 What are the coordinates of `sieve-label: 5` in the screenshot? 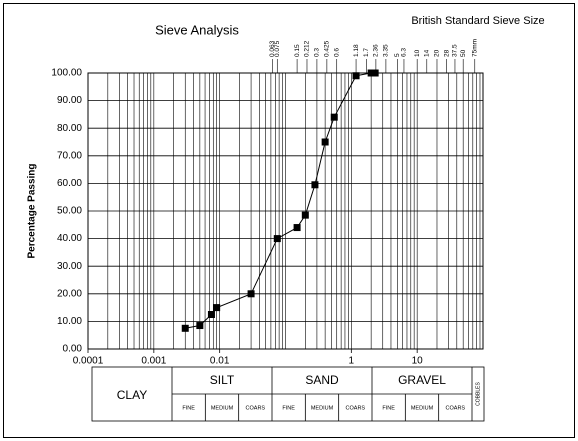 It's located at (397, 55).